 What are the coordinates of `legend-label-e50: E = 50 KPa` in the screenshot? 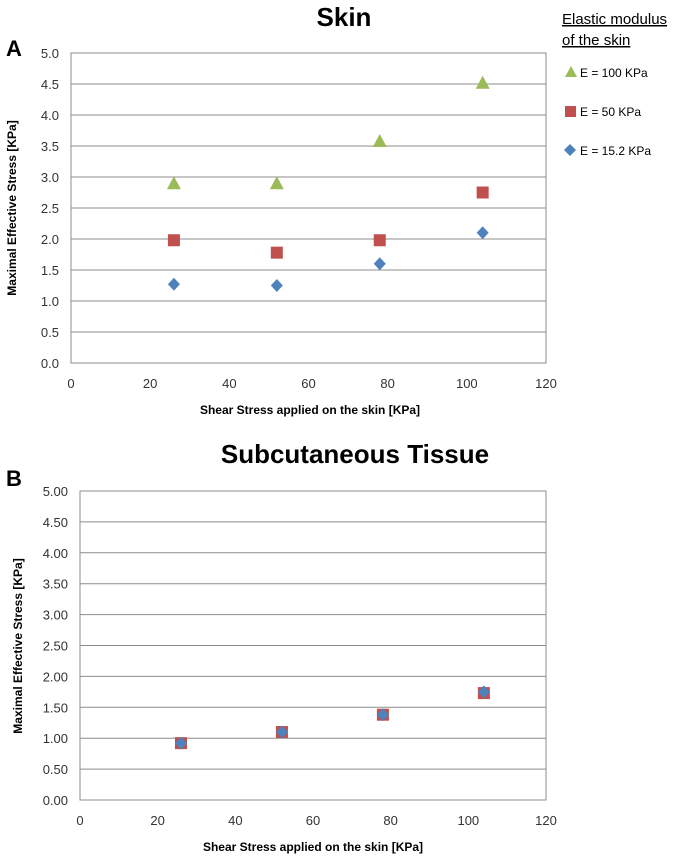 It's located at (610, 112).